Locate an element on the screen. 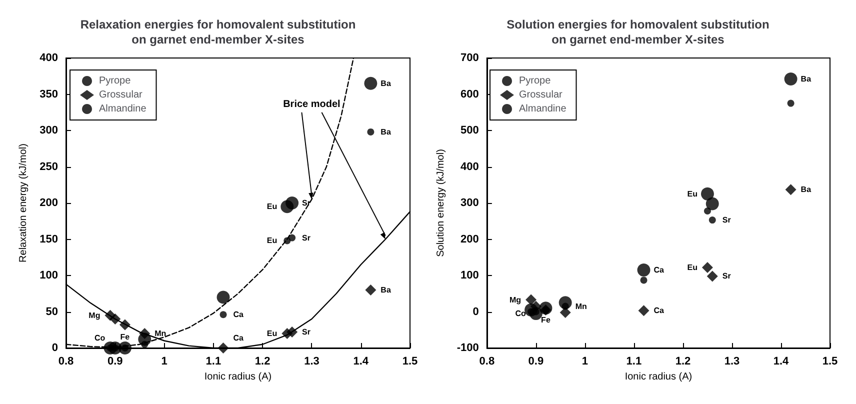 The image size is (856, 404). y-tick-label: 350 is located at coordinates (49, 94).